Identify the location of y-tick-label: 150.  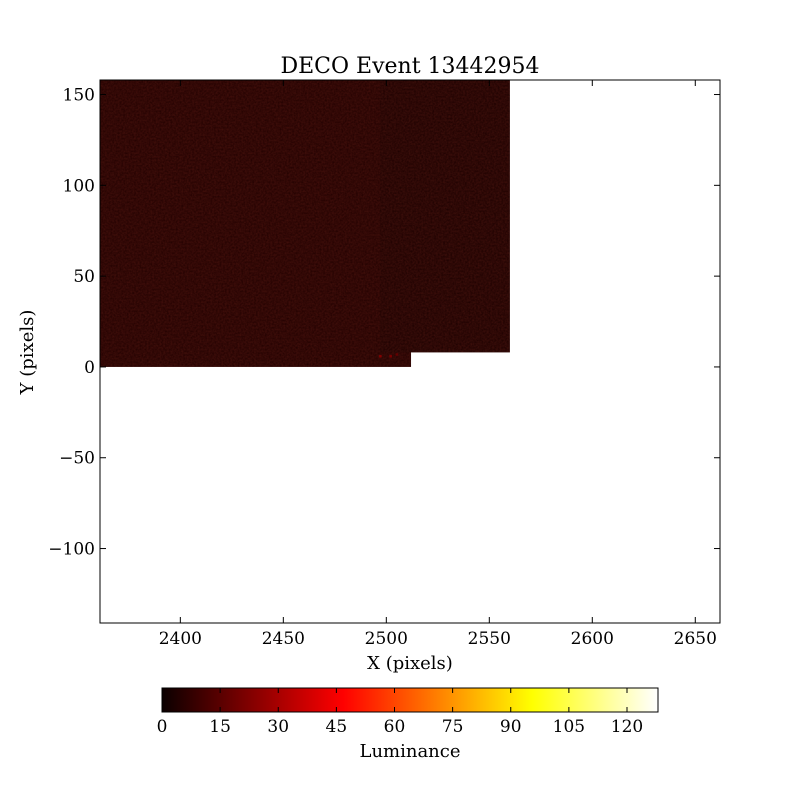
(79, 96).